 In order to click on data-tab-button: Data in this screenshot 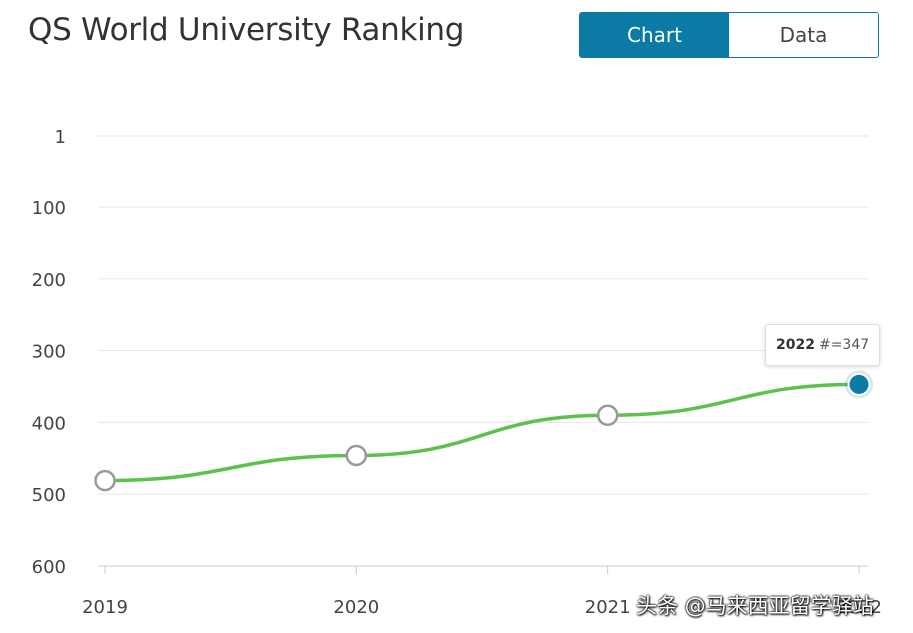, I will do `click(803, 35)`.